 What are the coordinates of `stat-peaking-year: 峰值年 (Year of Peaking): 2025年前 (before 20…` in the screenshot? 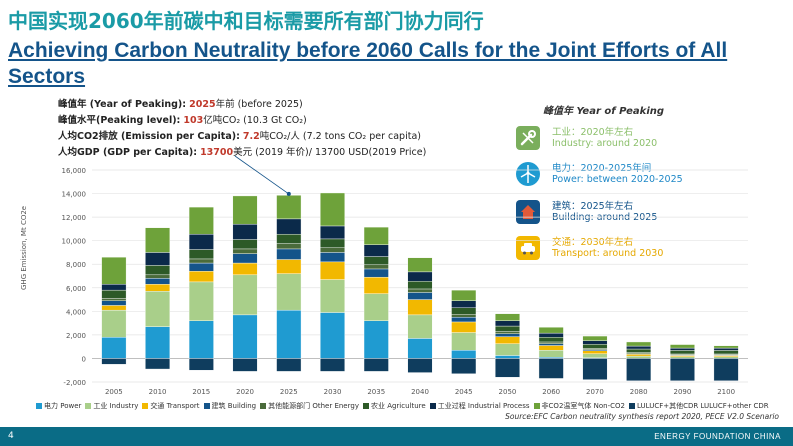 It's located at (180, 103).